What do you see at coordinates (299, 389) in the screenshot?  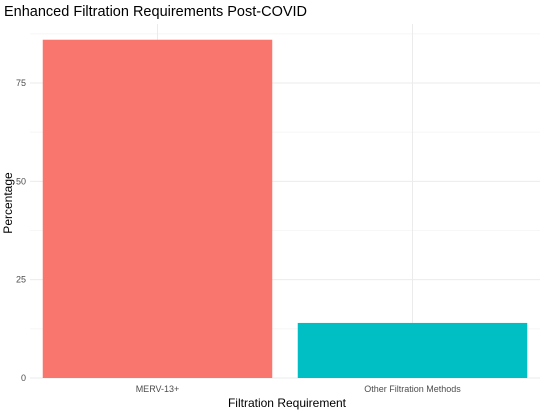 I see `x-tick-labels: MERV-13+ Other Filtration Methods` at bounding box center [299, 389].